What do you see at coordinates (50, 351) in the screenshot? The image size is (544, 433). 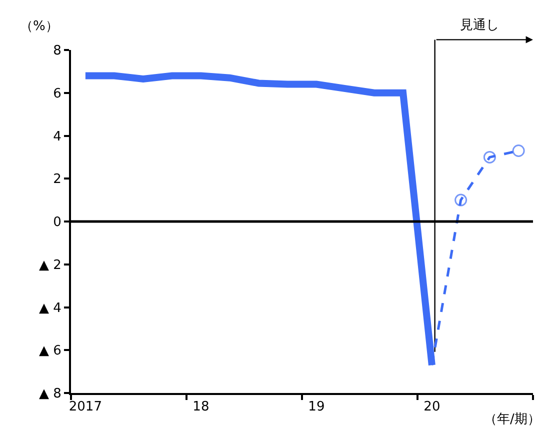 I see `y-tick-label: ▲ 6` at bounding box center [50, 351].